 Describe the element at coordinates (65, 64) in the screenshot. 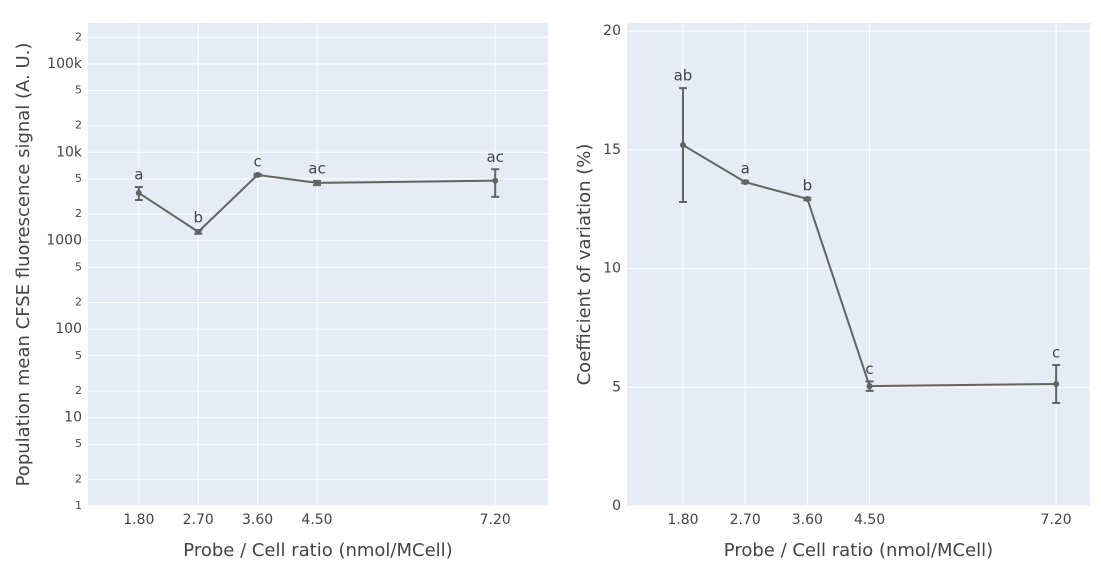

I see `y-tick-label: 100k` at that location.